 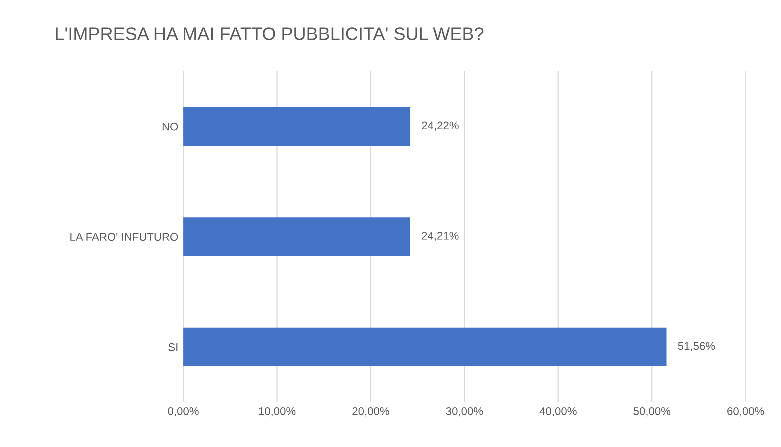 I want to click on y-tick-label: SI, so click(x=173, y=347).